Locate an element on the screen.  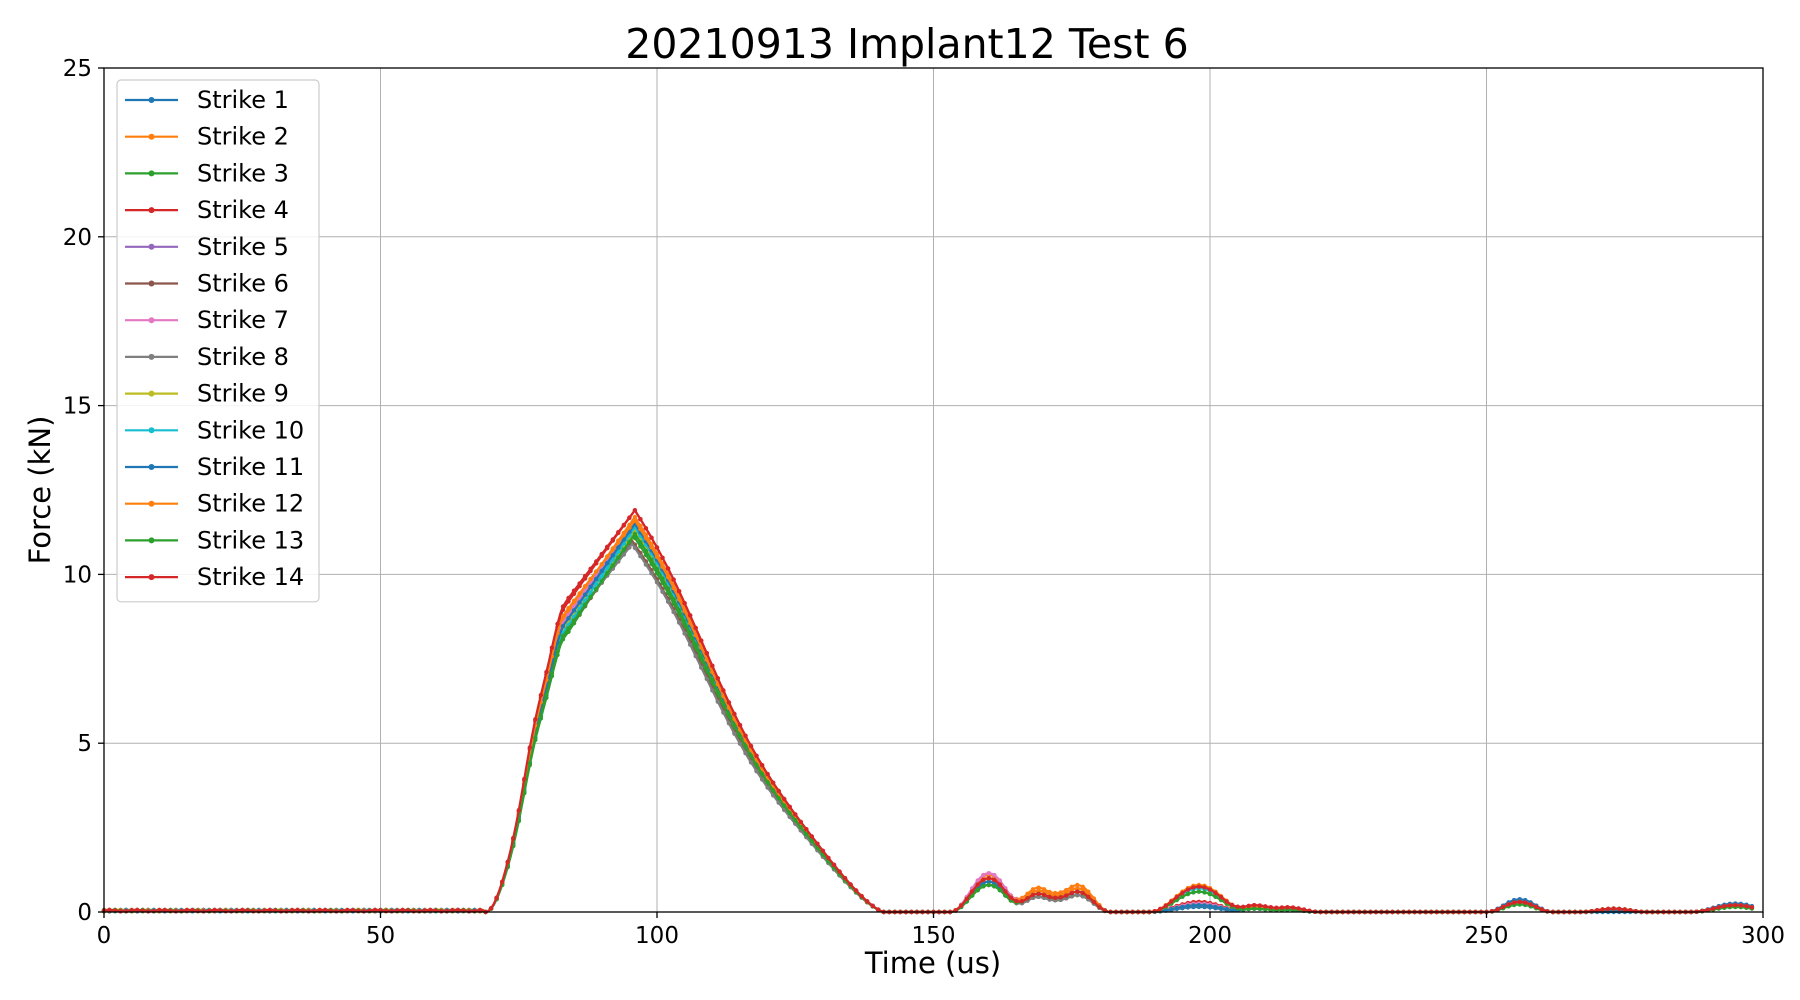
legend-item: Strike 14 is located at coordinates (214, 577).